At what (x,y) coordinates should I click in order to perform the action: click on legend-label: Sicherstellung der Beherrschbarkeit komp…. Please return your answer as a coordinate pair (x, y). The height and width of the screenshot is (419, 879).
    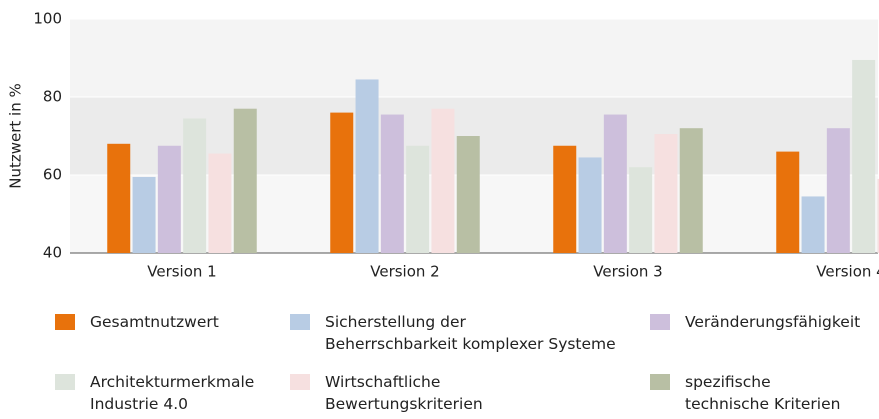
    Looking at the image, I should click on (470, 333).